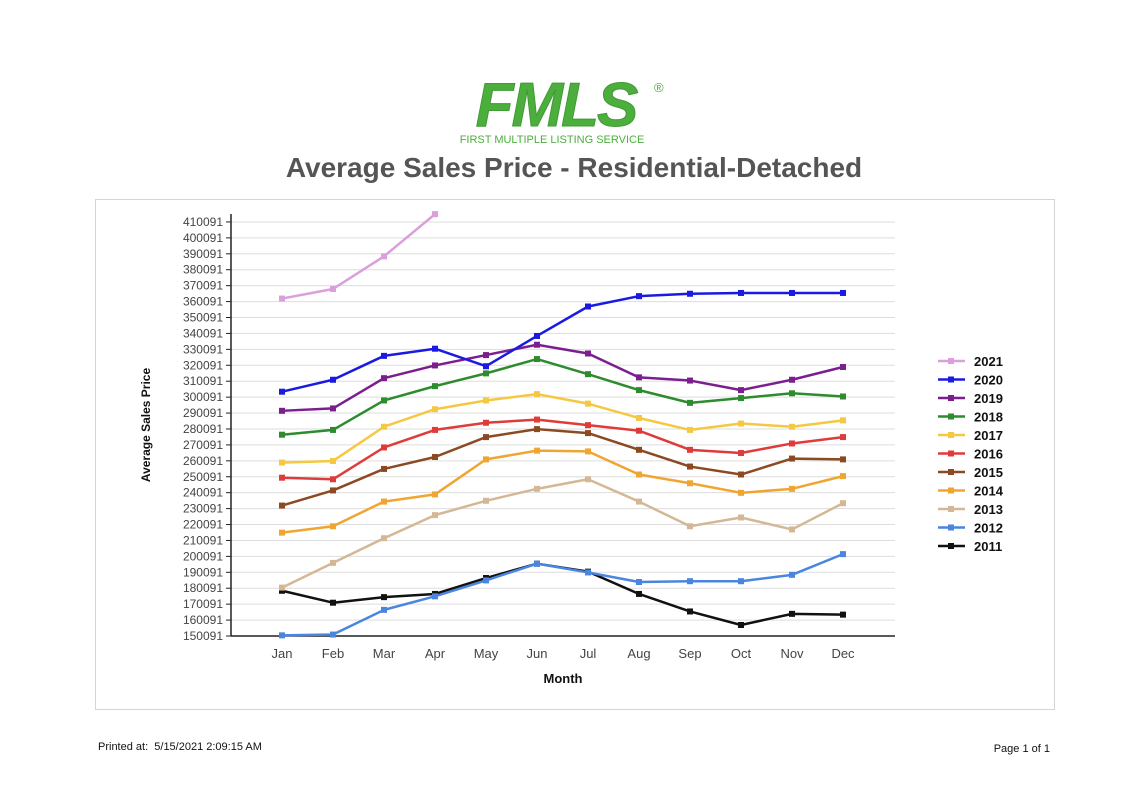 The image size is (1140, 785). What do you see at coordinates (282, 653) in the screenshot?
I see `x-tick-label: Jan` at bounding box center [282, 653].